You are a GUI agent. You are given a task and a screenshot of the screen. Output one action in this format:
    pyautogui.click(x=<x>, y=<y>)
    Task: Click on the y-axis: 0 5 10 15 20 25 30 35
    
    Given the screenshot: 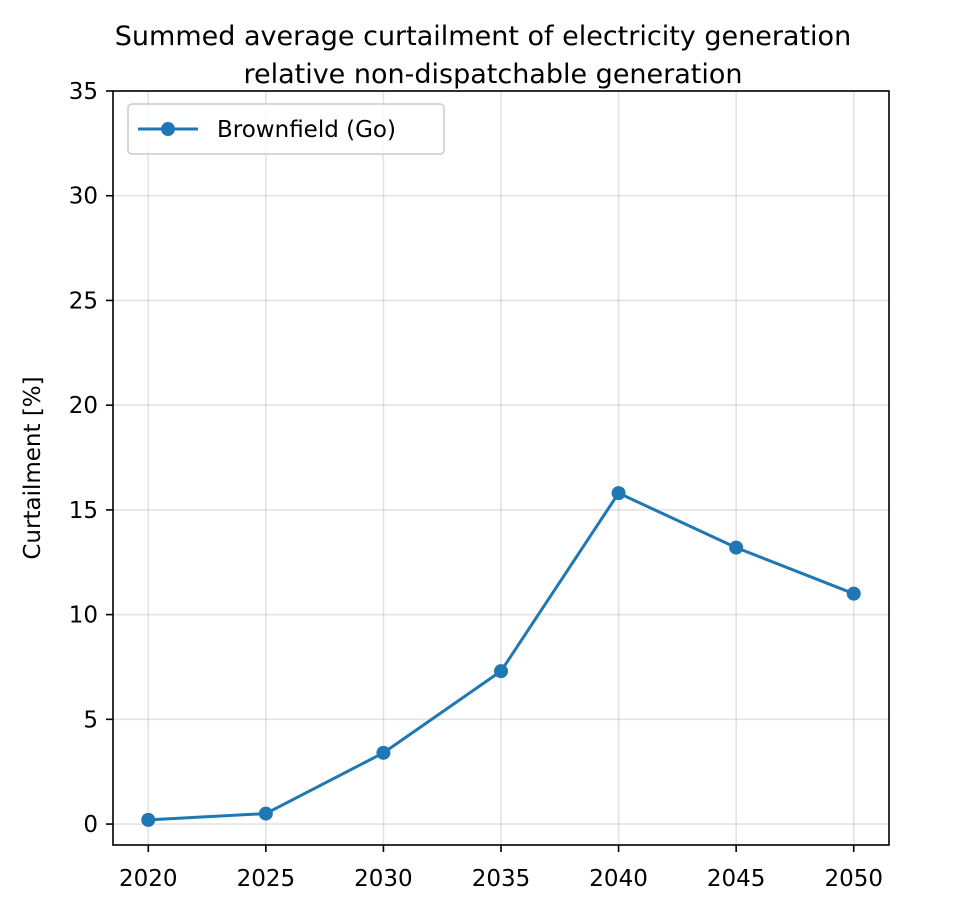 What is the action you would take?
    pyautogui.click(x=91, y=458)
    